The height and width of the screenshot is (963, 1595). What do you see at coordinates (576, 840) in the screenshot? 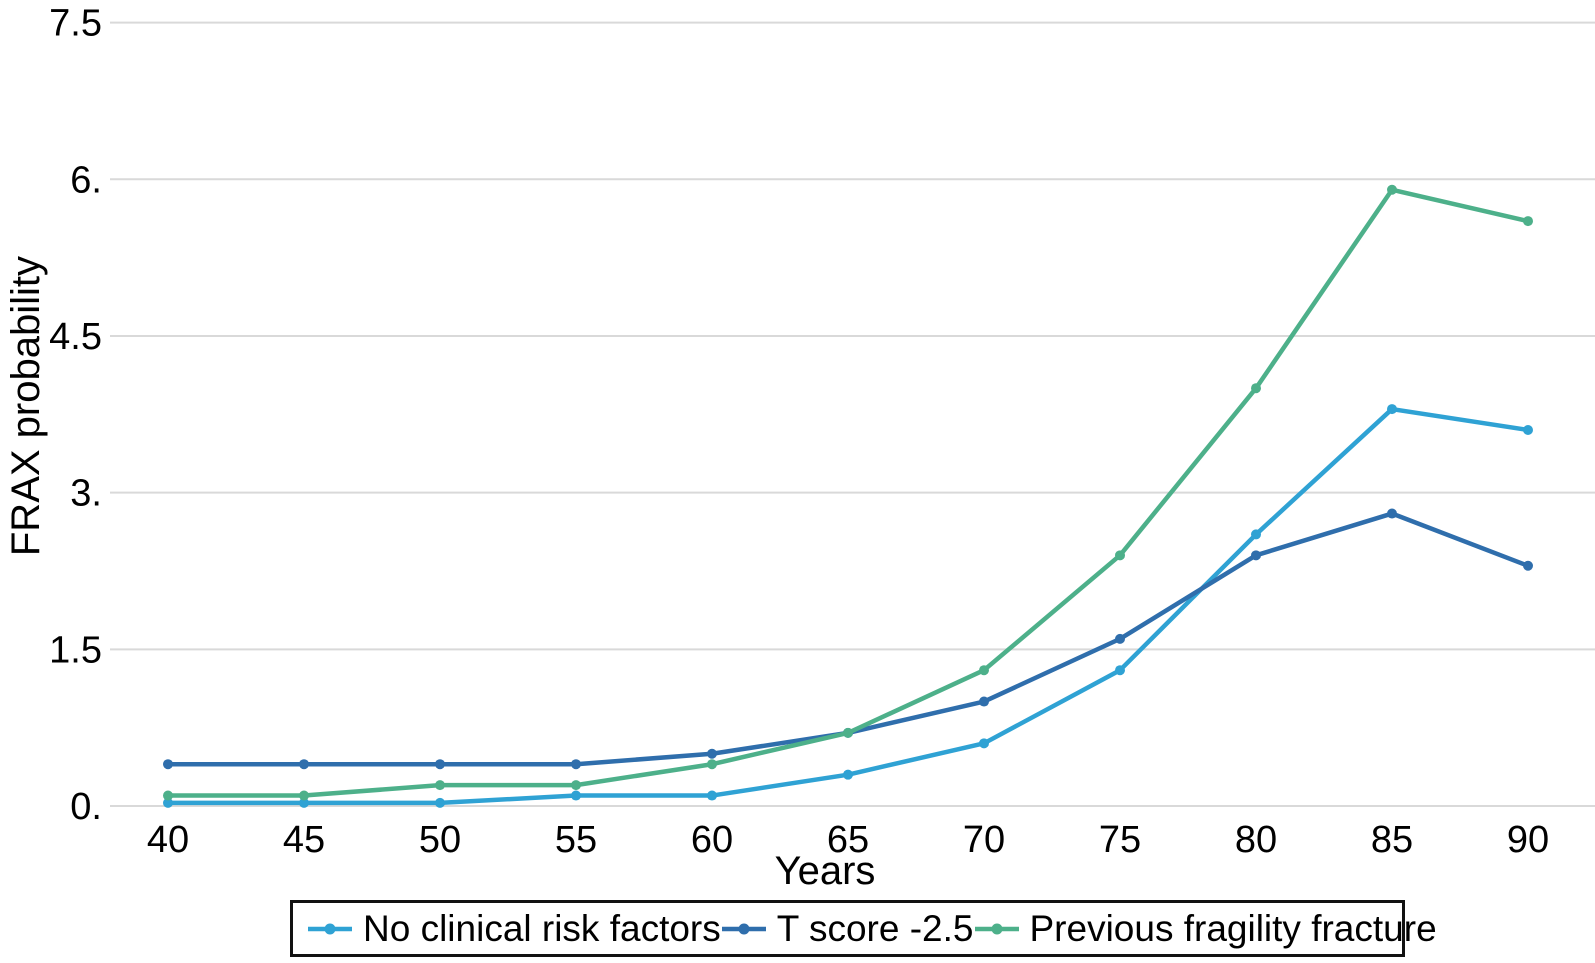
I see `x-tick-label: 55` at bounding box center [576, 840].